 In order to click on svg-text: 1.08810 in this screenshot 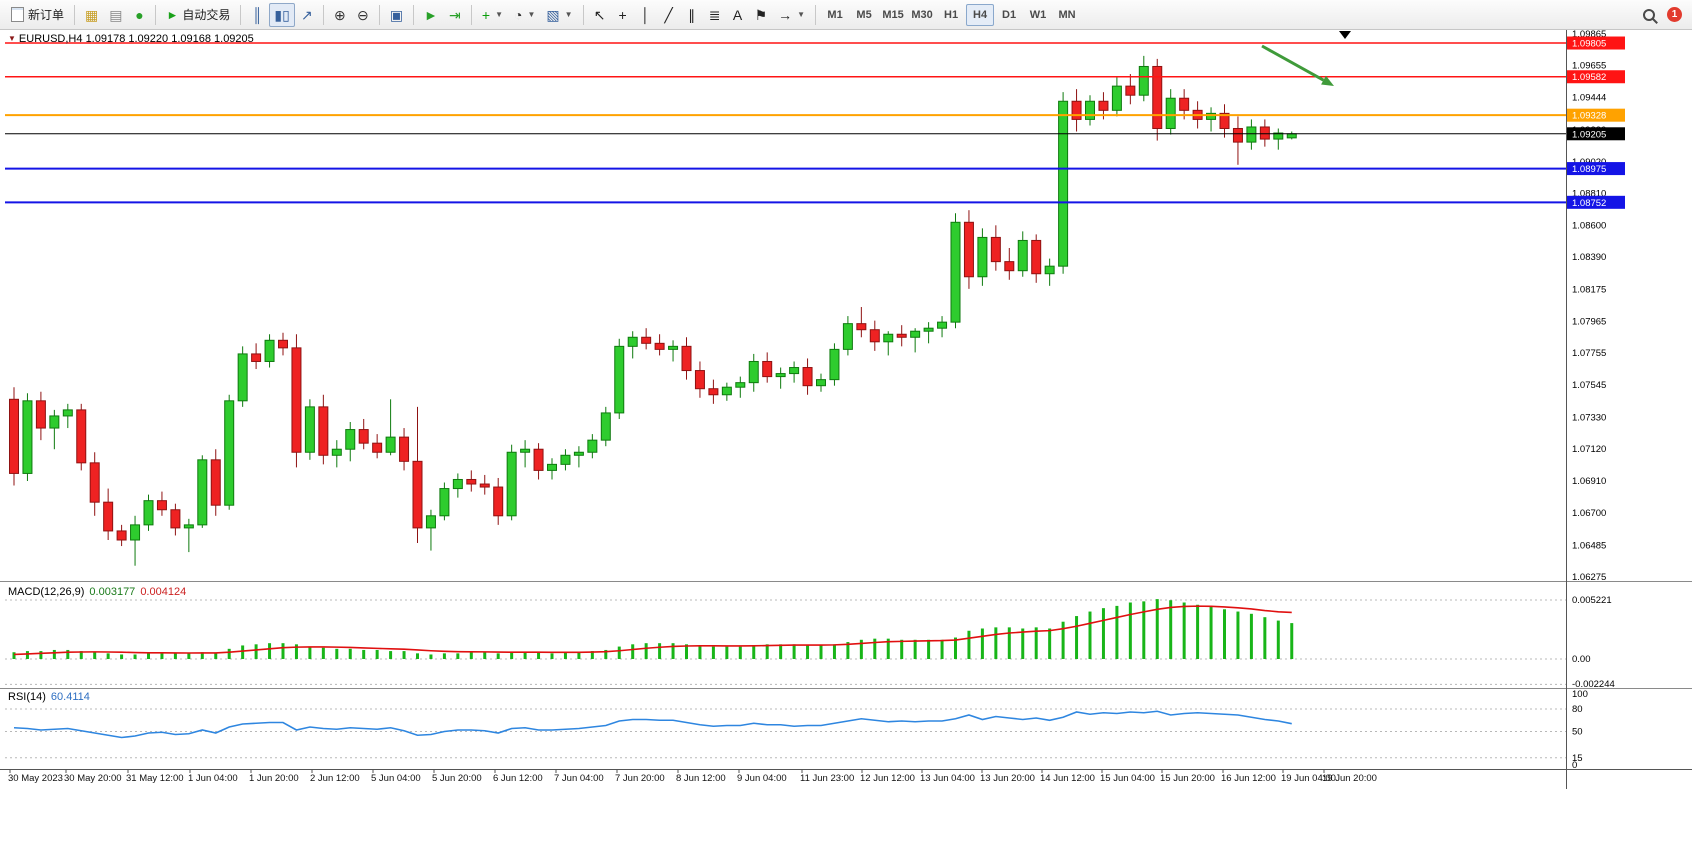, I will do `click(1589, 194)`.